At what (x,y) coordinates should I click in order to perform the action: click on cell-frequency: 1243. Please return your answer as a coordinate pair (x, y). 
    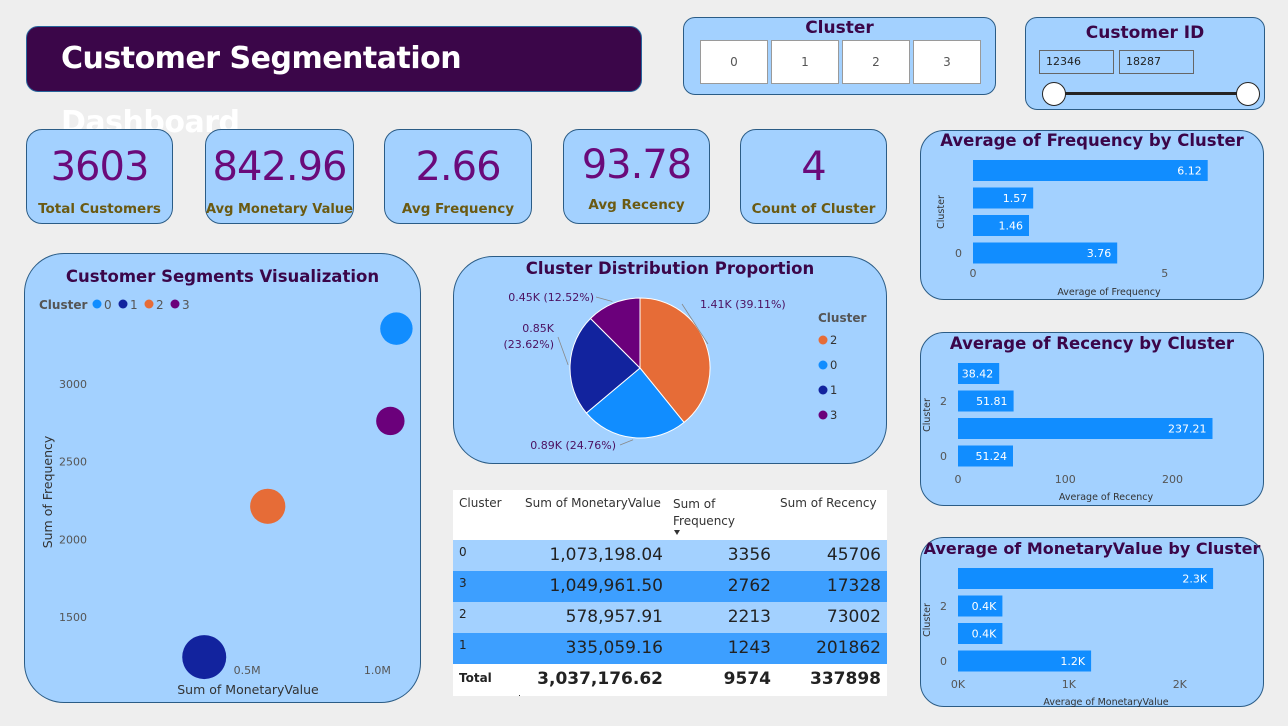
    Looking at the image, I should click on (749, 648).